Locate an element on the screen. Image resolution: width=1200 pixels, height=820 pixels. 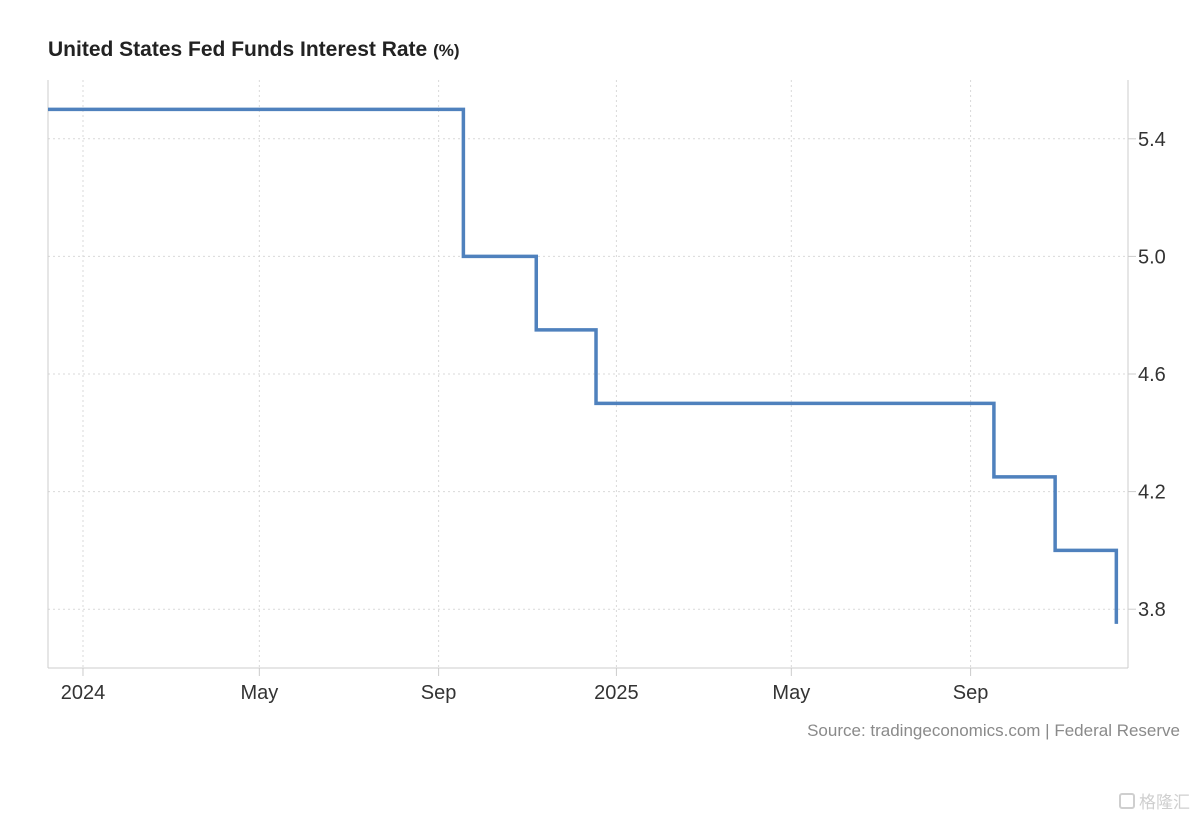
y-tick-label: 4.6 is located at coordinates (1152, 375).